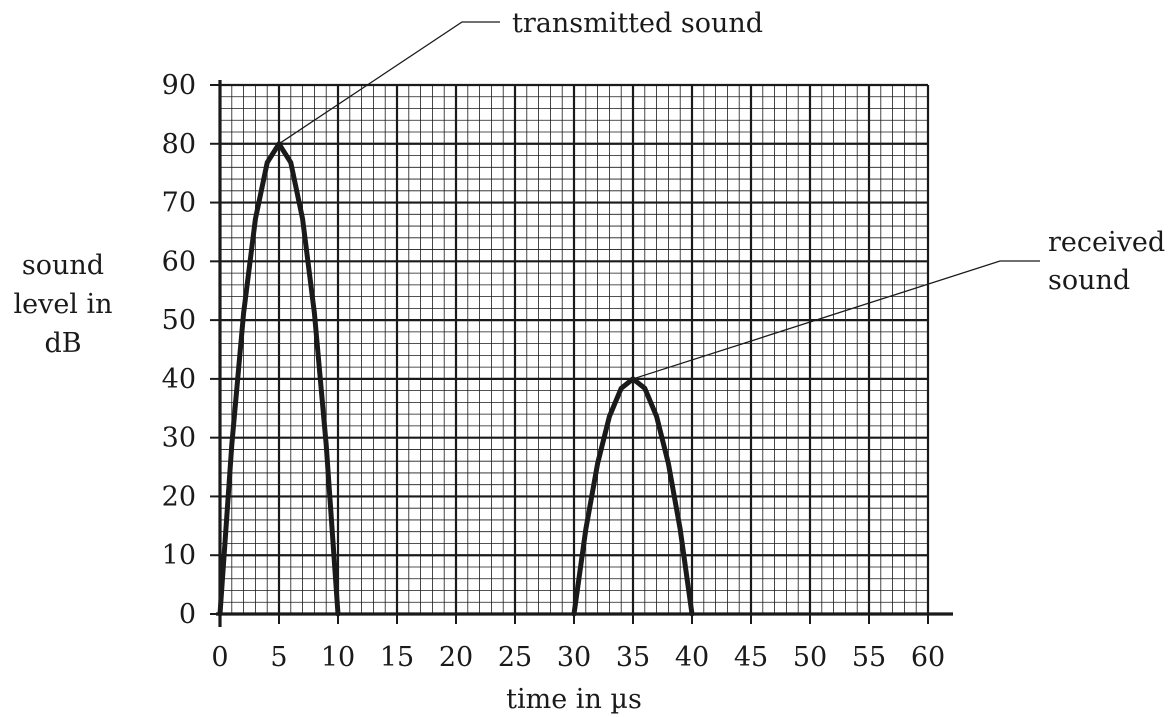 This screenshot has height=717, width=1176. Describe the element at coordinates (179, 555) in the screenshot. I see `y-tick-label: 10` at that location.